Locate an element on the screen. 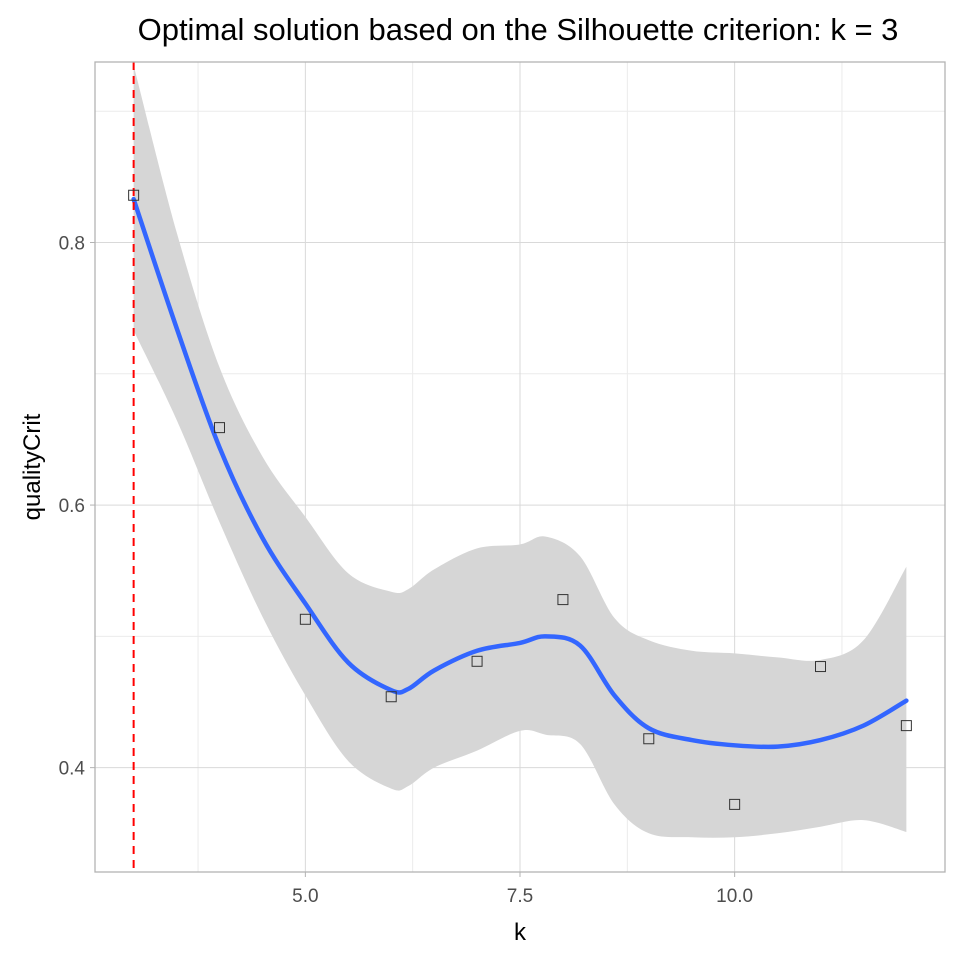 The height and width of the screenshot is (965, 960). x-tick-label: 10.0 is located at coordinates (734, 896).